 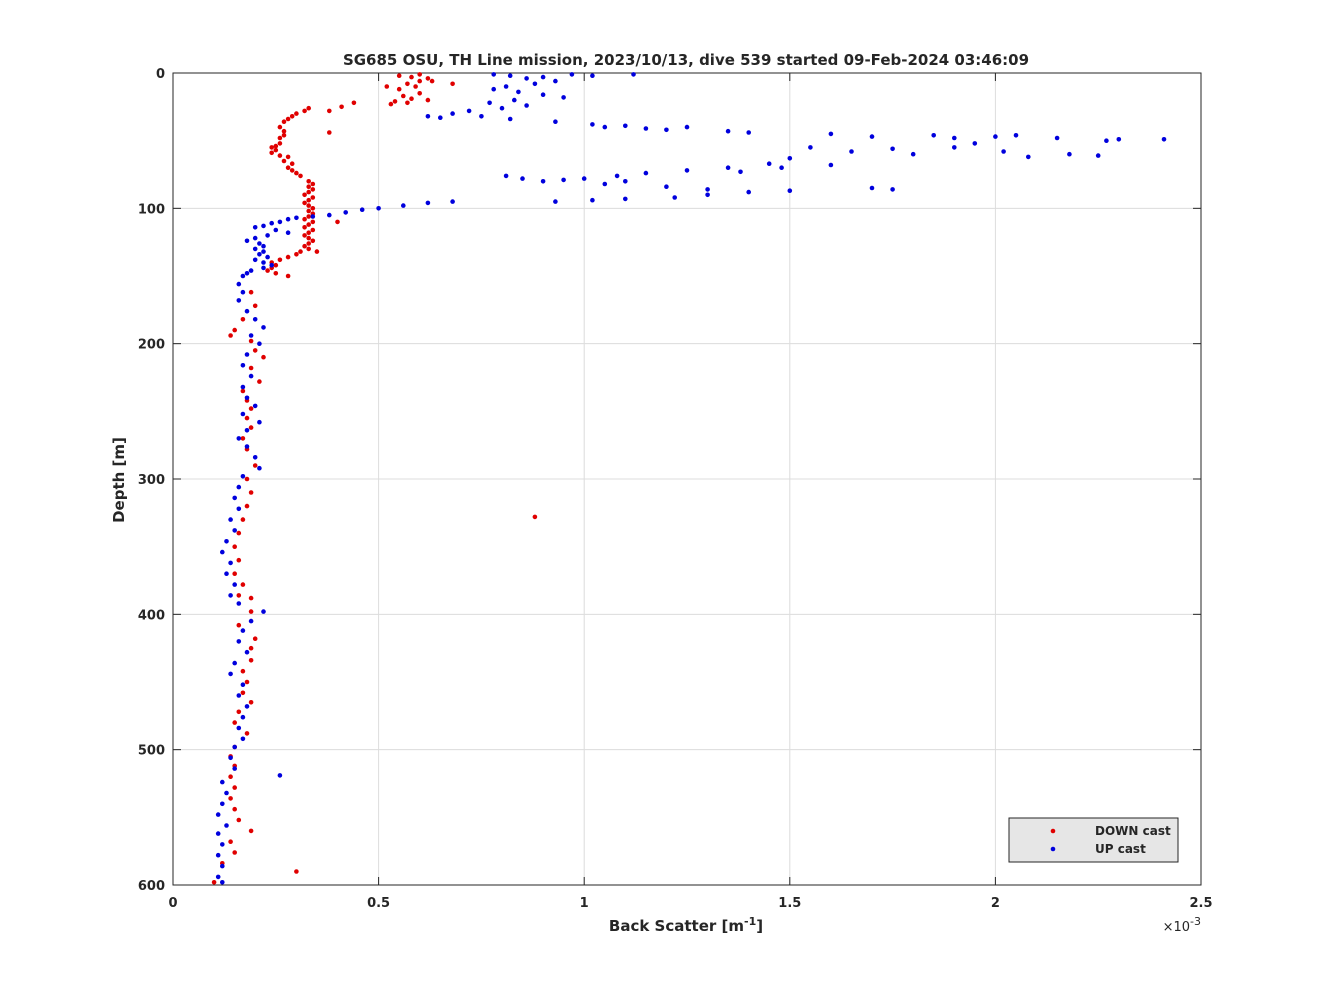 What do you see at coordinates (151, 751) in the screenshot?
I see `y-tick-label: 500` at bounding box center [151, 751].